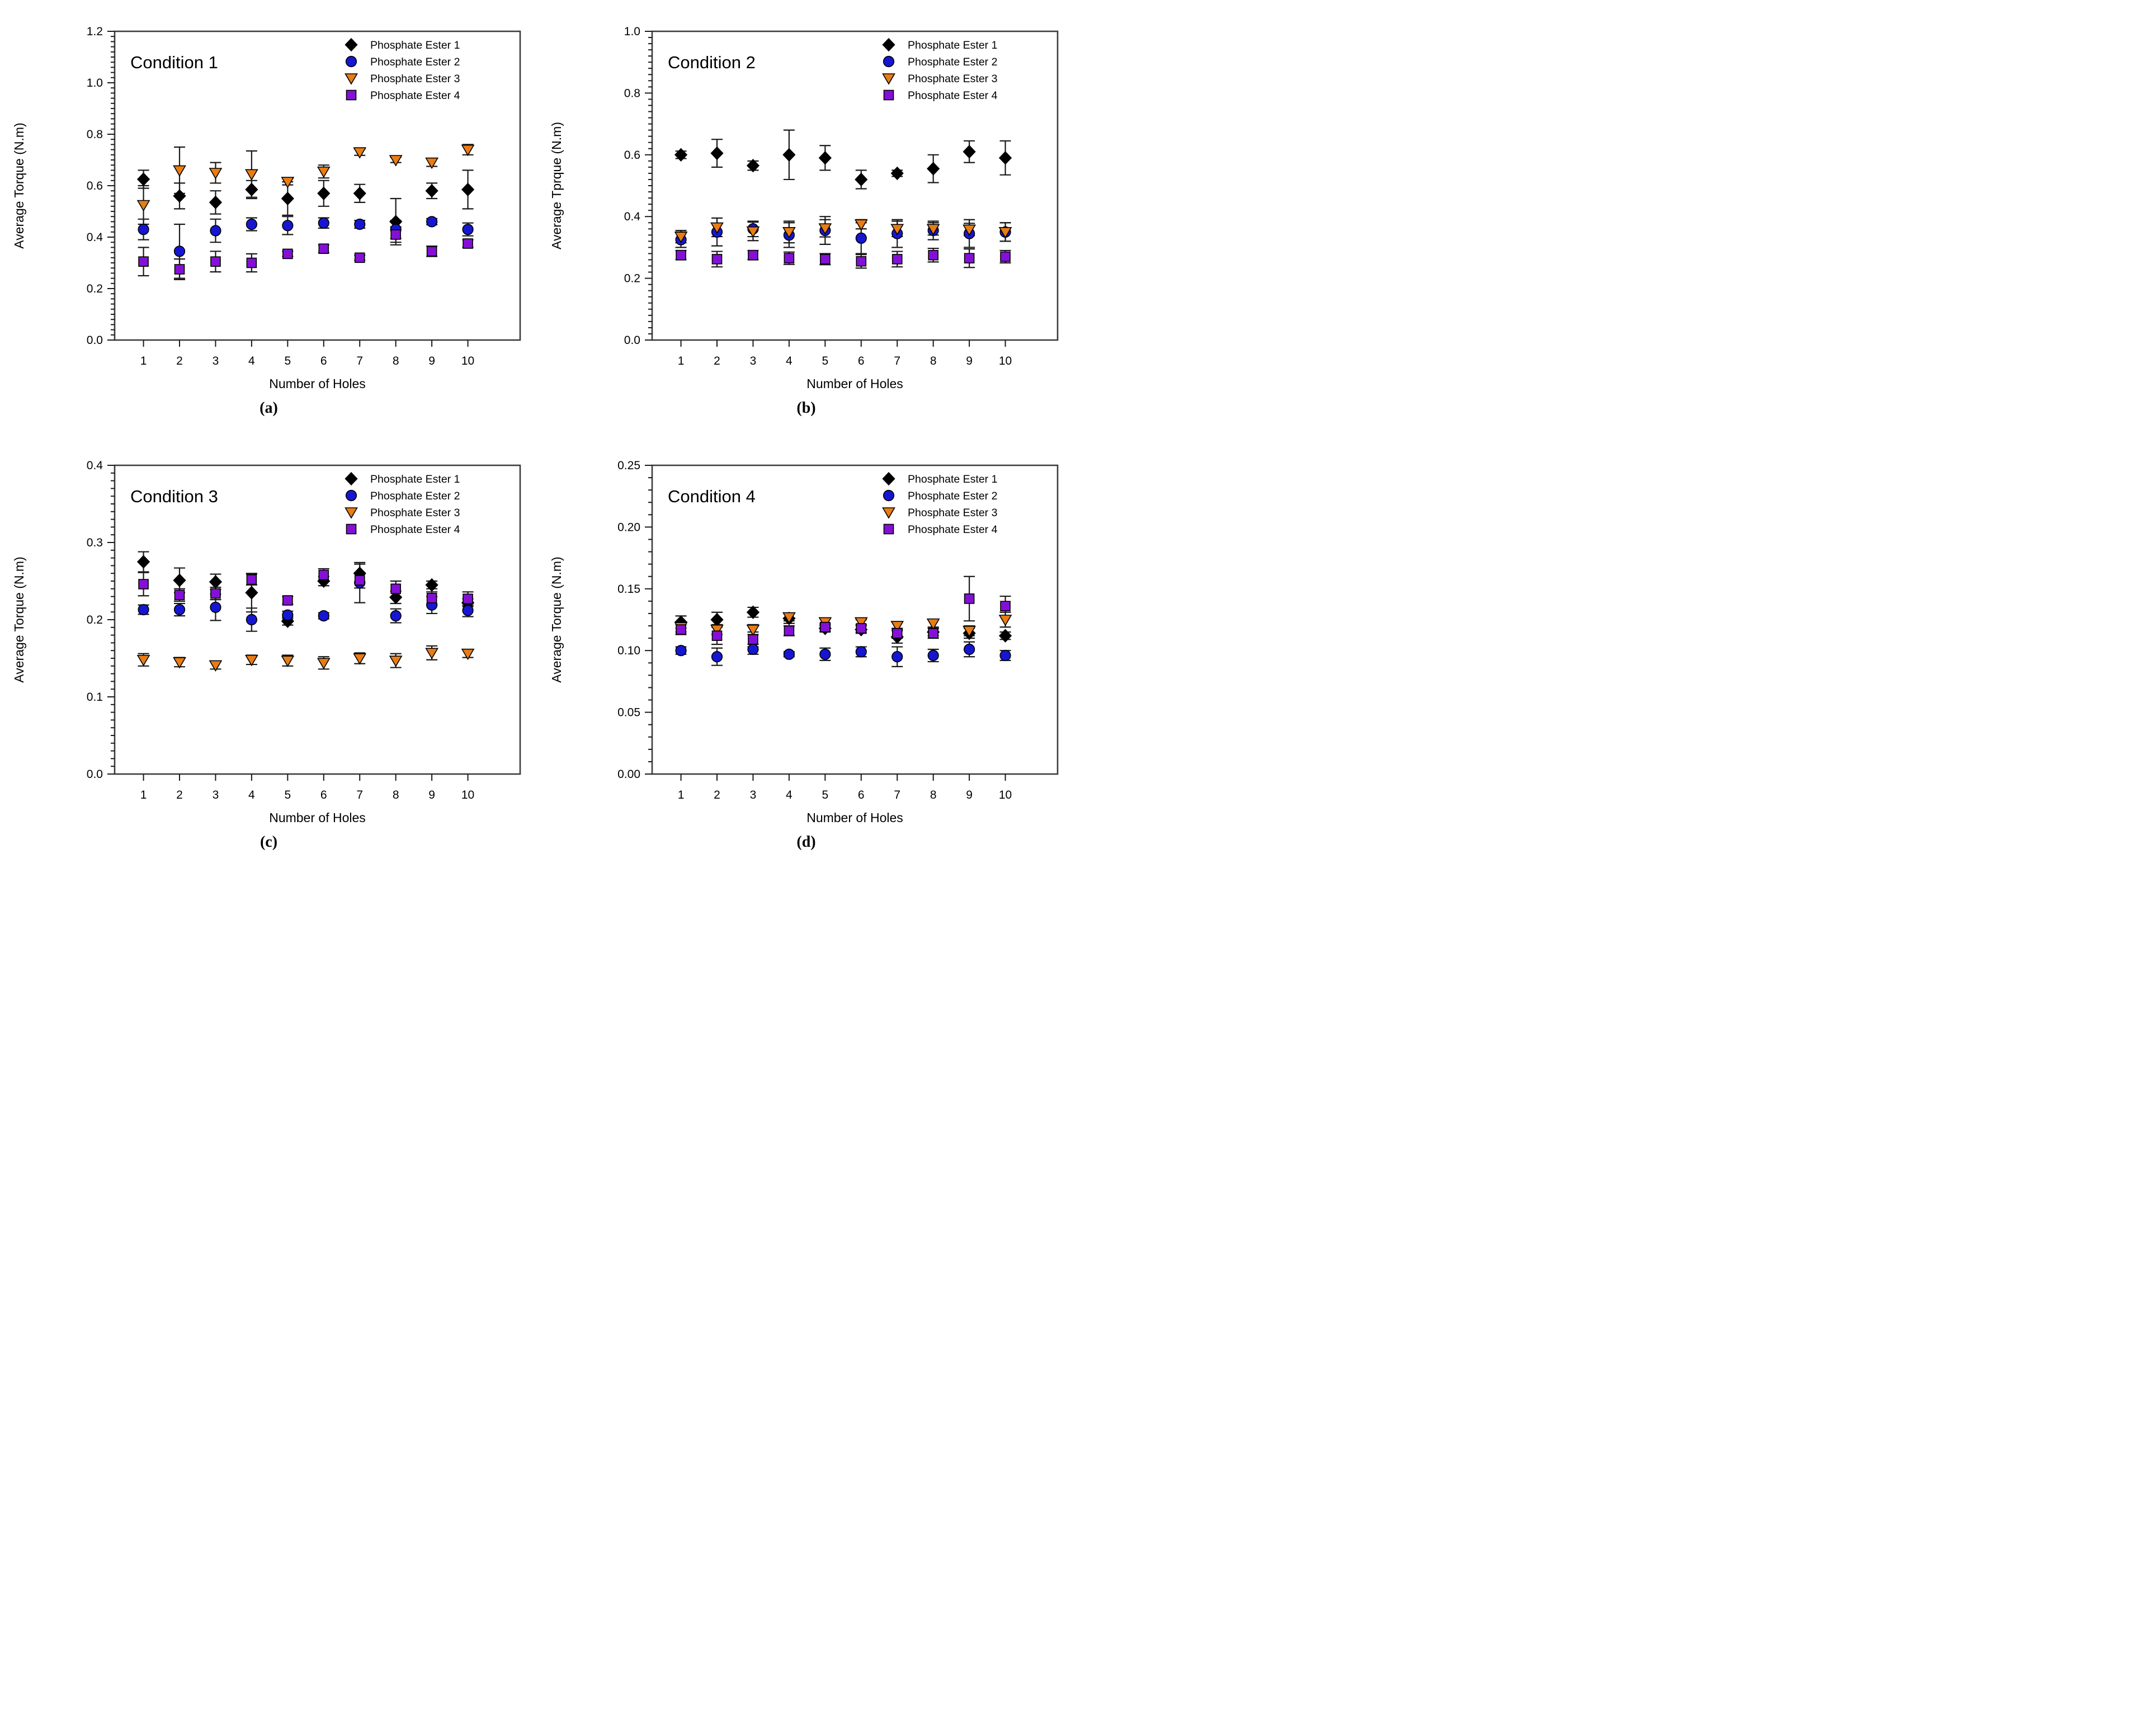 The height and width of the screenshot is (1736, 2151). Describe the element at coordinates (95, 31) in the screenshot. I see `y-tick-label: 1.2` at that location.